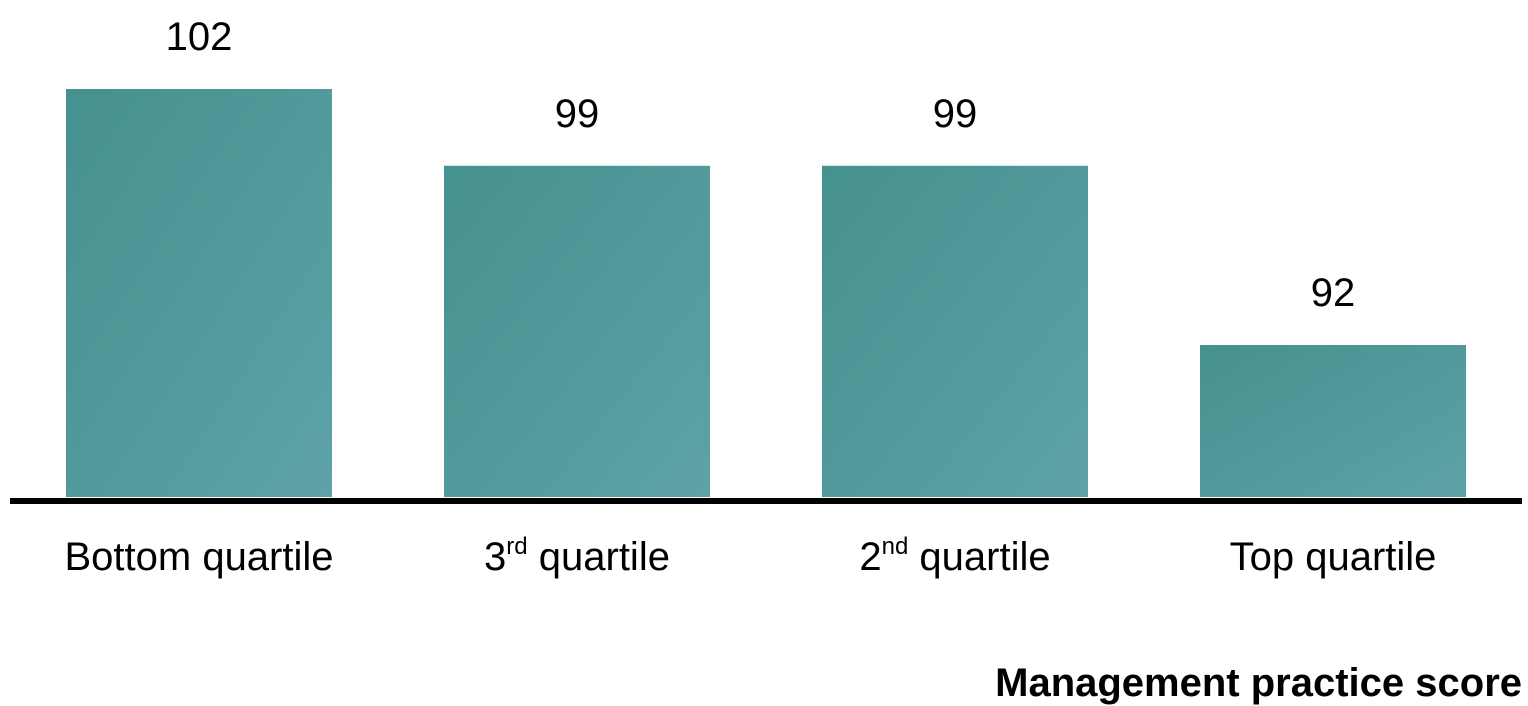 This screenshot has height=706, width=1528. Describe the element at coordinates (199, 37) in the screenshot. I see `bar-value-label: 102` at that location.